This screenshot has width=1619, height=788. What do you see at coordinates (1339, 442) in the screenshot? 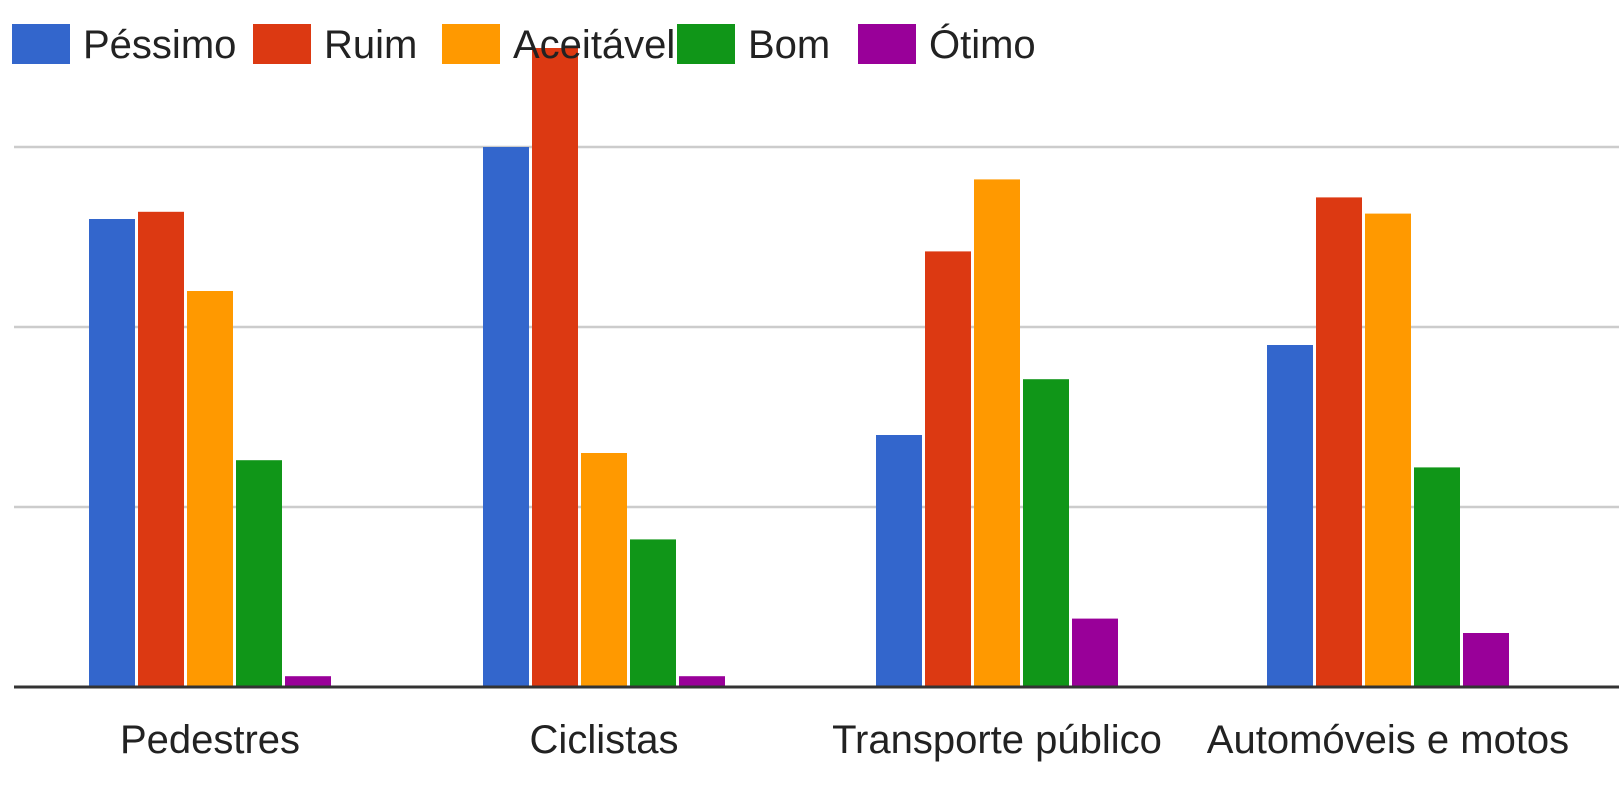
I see `bar-Ruim-Automóveis e motos` at bounding box center [1339, 442].